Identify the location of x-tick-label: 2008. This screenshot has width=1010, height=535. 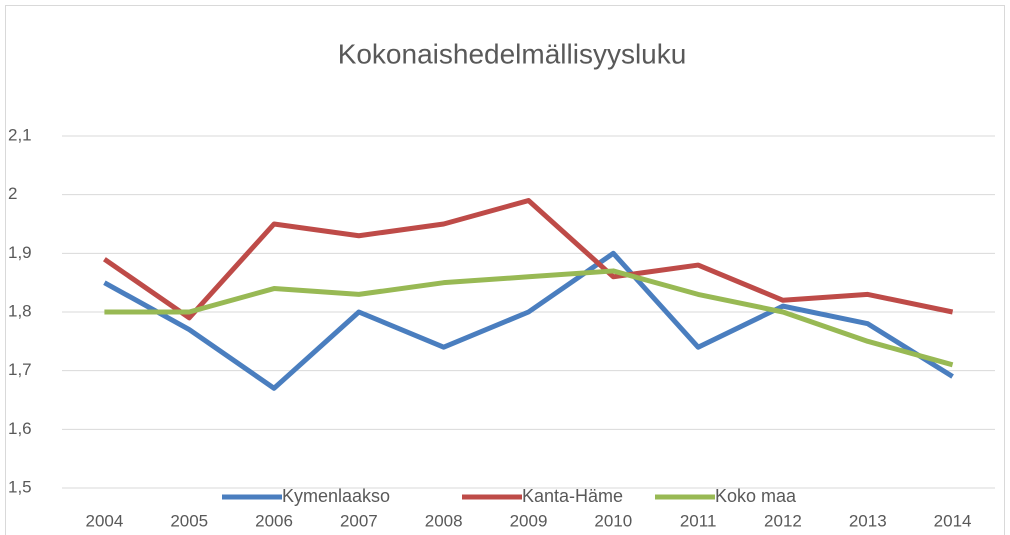
(444, 520).